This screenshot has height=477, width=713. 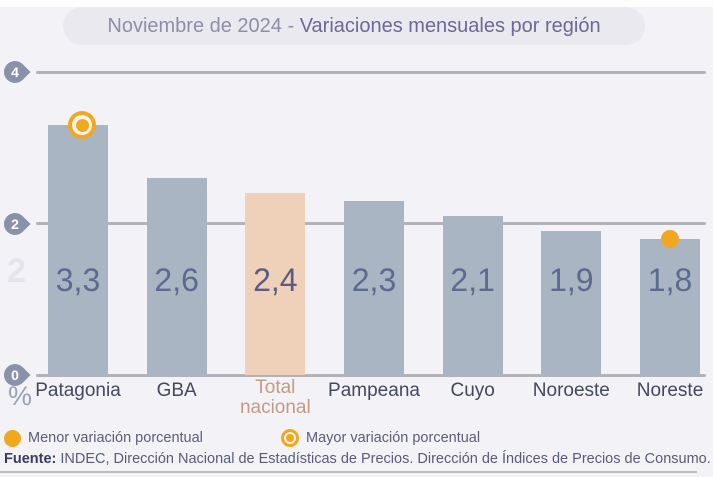 What do you see at coordinates (78, 390) in the screenshot?
I see `x-axis-label-patagonia: Patagonia` at bounding box center [78, 390].